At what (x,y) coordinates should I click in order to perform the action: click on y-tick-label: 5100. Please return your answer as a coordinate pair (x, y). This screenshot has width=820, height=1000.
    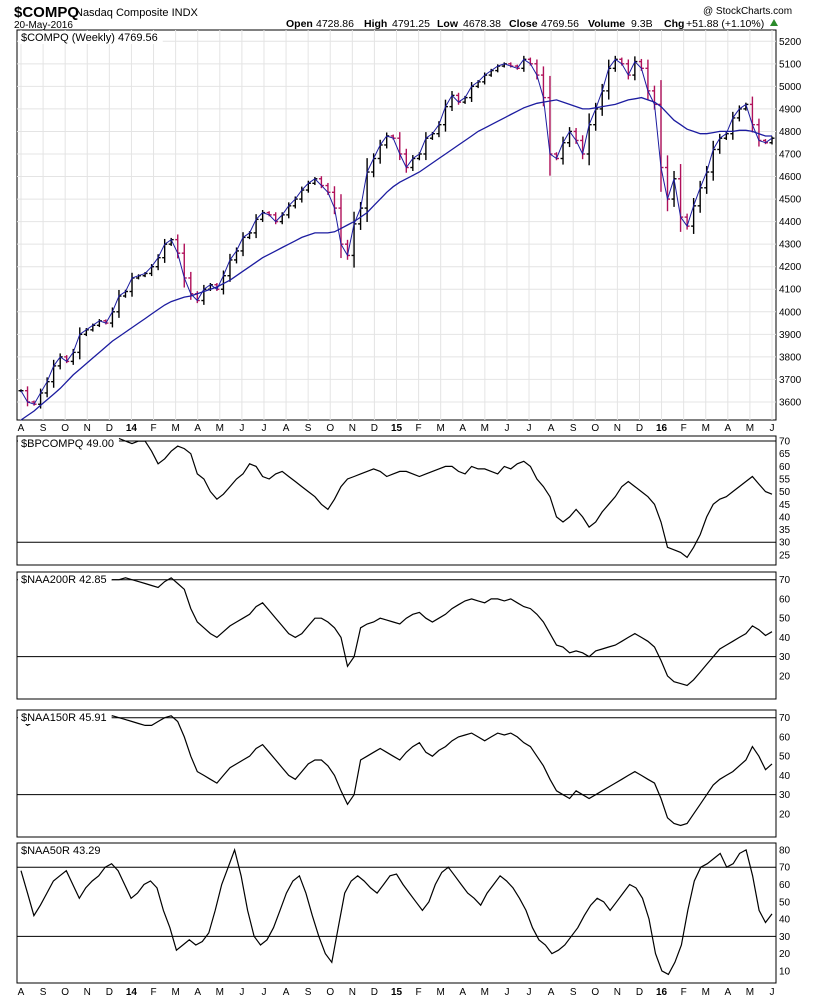
    Looking at the image, I should click on (790, 64).